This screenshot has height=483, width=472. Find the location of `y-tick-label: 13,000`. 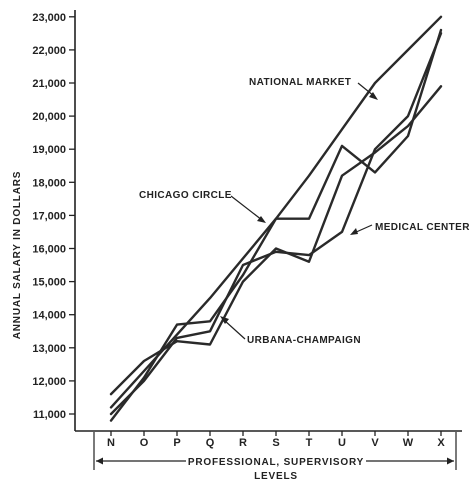

y-tick-label: 13,000 is located at coordinates (49, 349).